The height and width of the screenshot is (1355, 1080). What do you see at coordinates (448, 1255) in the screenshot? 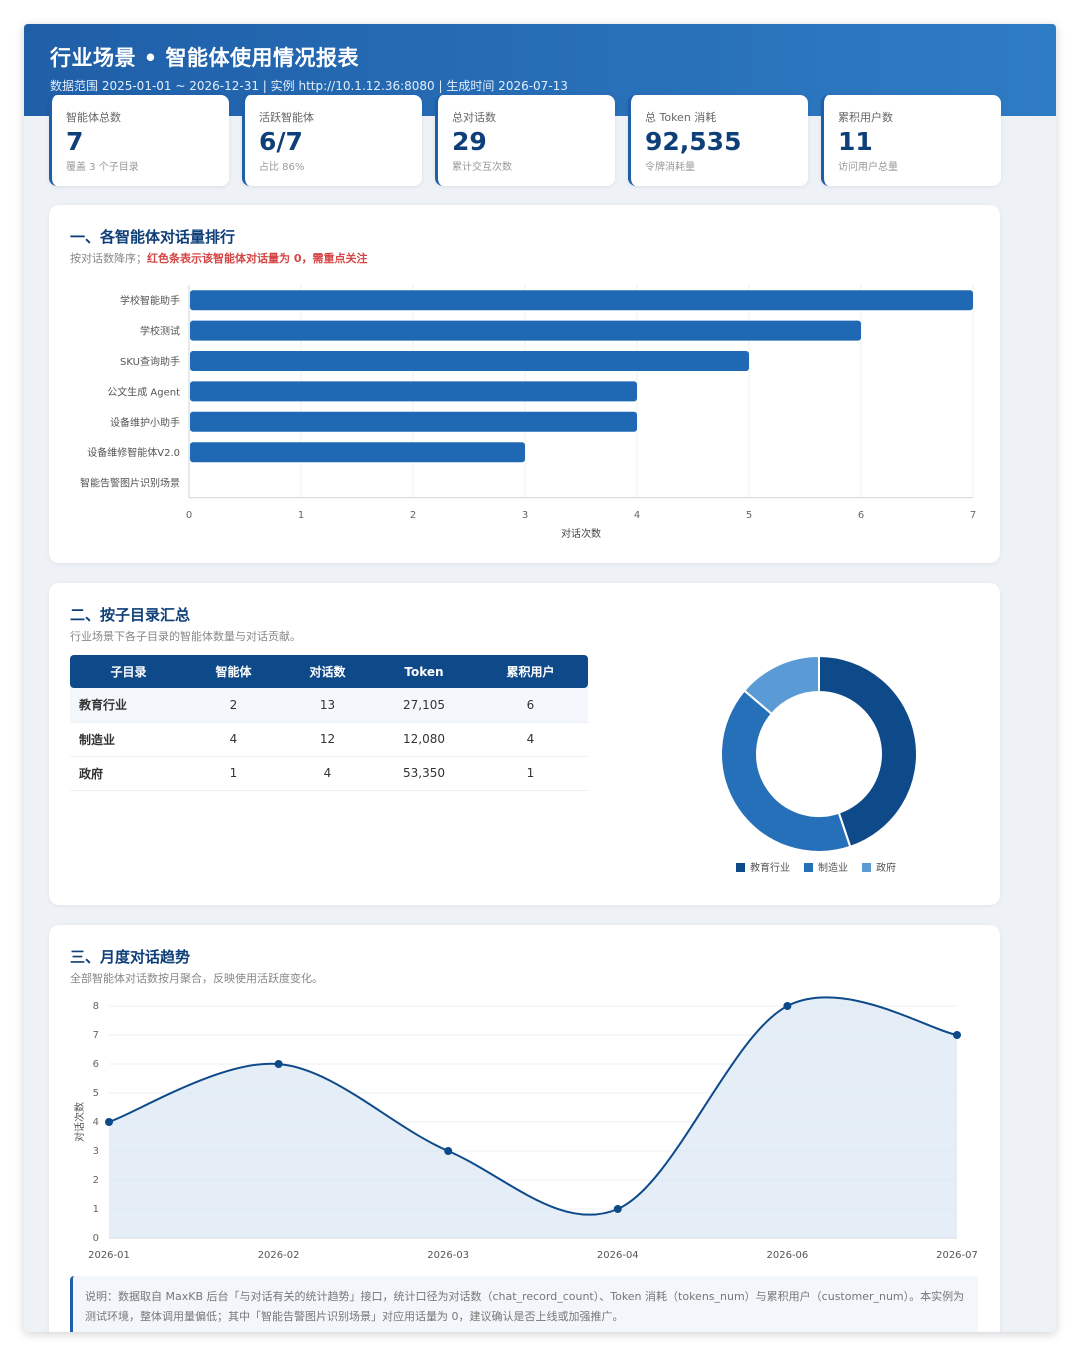
I see `x-tick-label: 2026-03` at bounding box center [448, 1255].